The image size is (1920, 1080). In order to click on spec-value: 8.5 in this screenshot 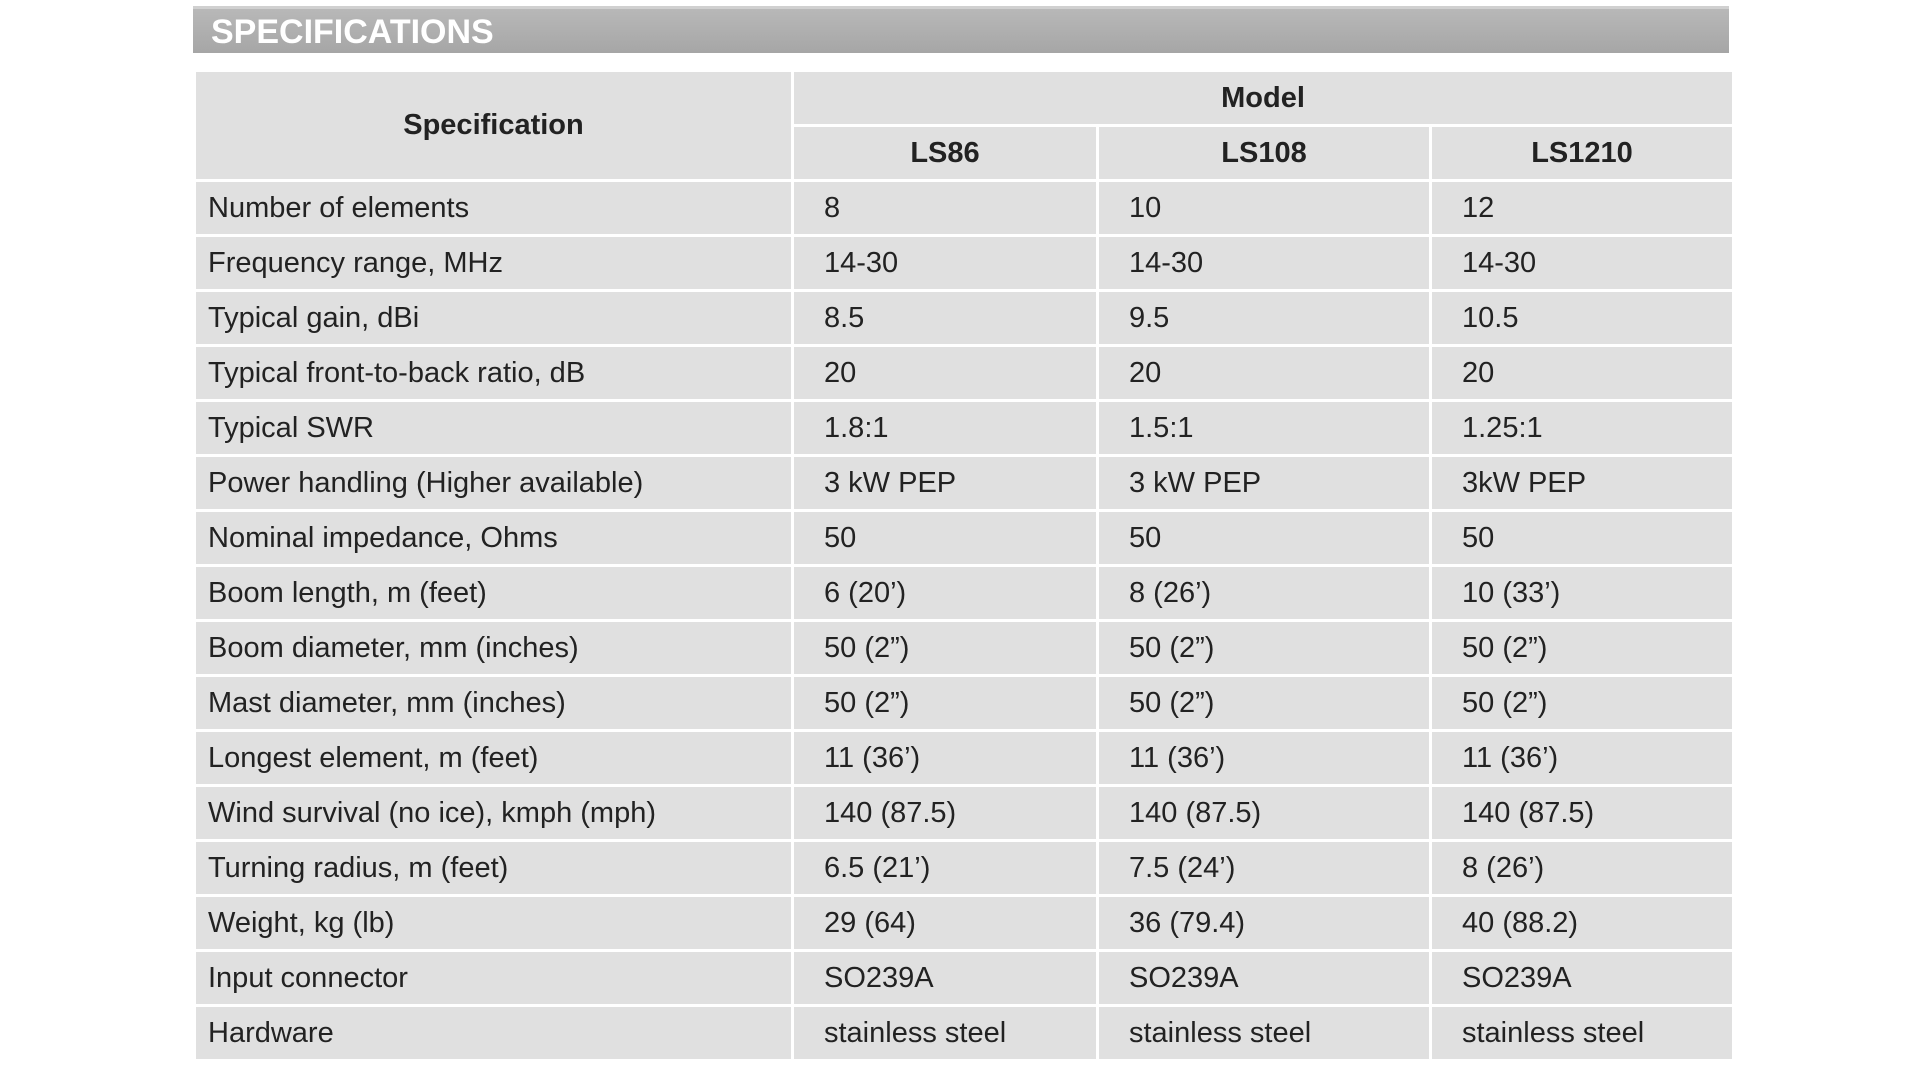, I will do `click(945, 318)`.